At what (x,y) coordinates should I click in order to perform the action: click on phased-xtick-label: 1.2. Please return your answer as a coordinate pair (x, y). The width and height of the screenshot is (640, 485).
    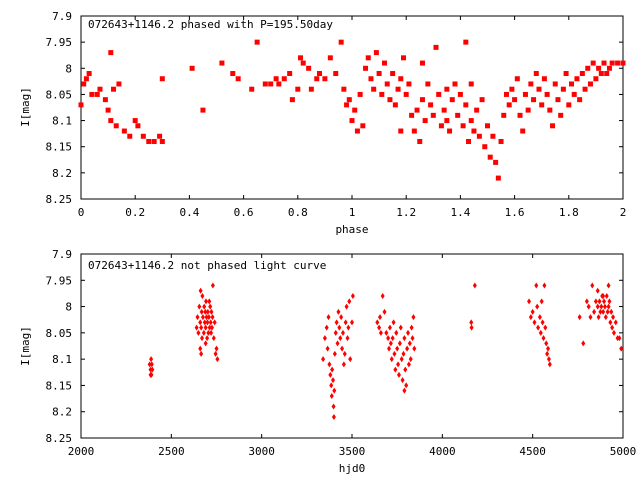
    Looking at the image, I should click on (406, 212).